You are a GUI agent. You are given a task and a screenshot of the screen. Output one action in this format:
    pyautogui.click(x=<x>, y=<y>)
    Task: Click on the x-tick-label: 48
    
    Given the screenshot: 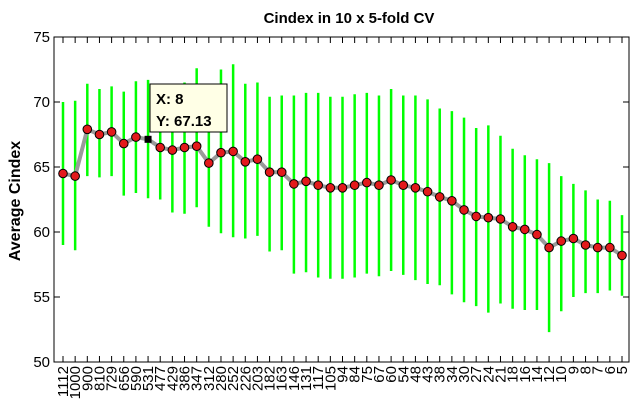 What is the action you would take?
    pyautogui.click(x=415, y=374)
    